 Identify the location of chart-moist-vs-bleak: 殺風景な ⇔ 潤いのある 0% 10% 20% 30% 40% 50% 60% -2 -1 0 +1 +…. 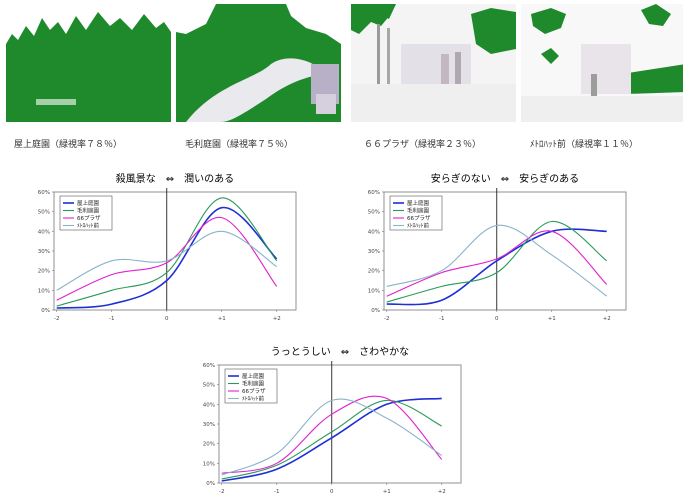
(175, 251).